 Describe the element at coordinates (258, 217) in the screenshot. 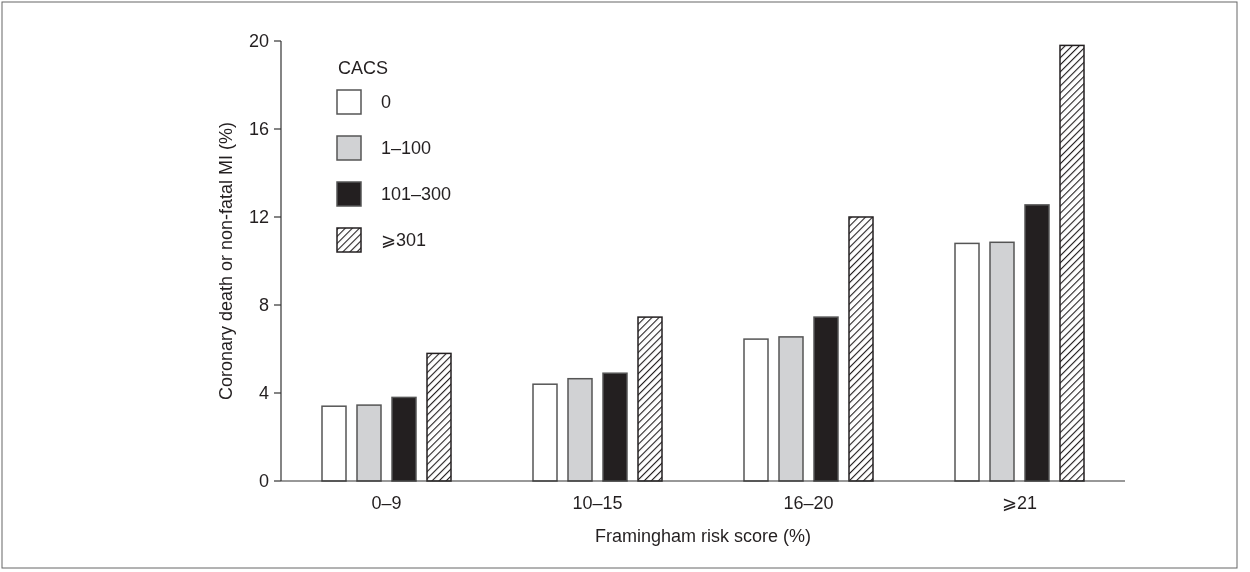

I see `y-tick-label: 12` at that location.